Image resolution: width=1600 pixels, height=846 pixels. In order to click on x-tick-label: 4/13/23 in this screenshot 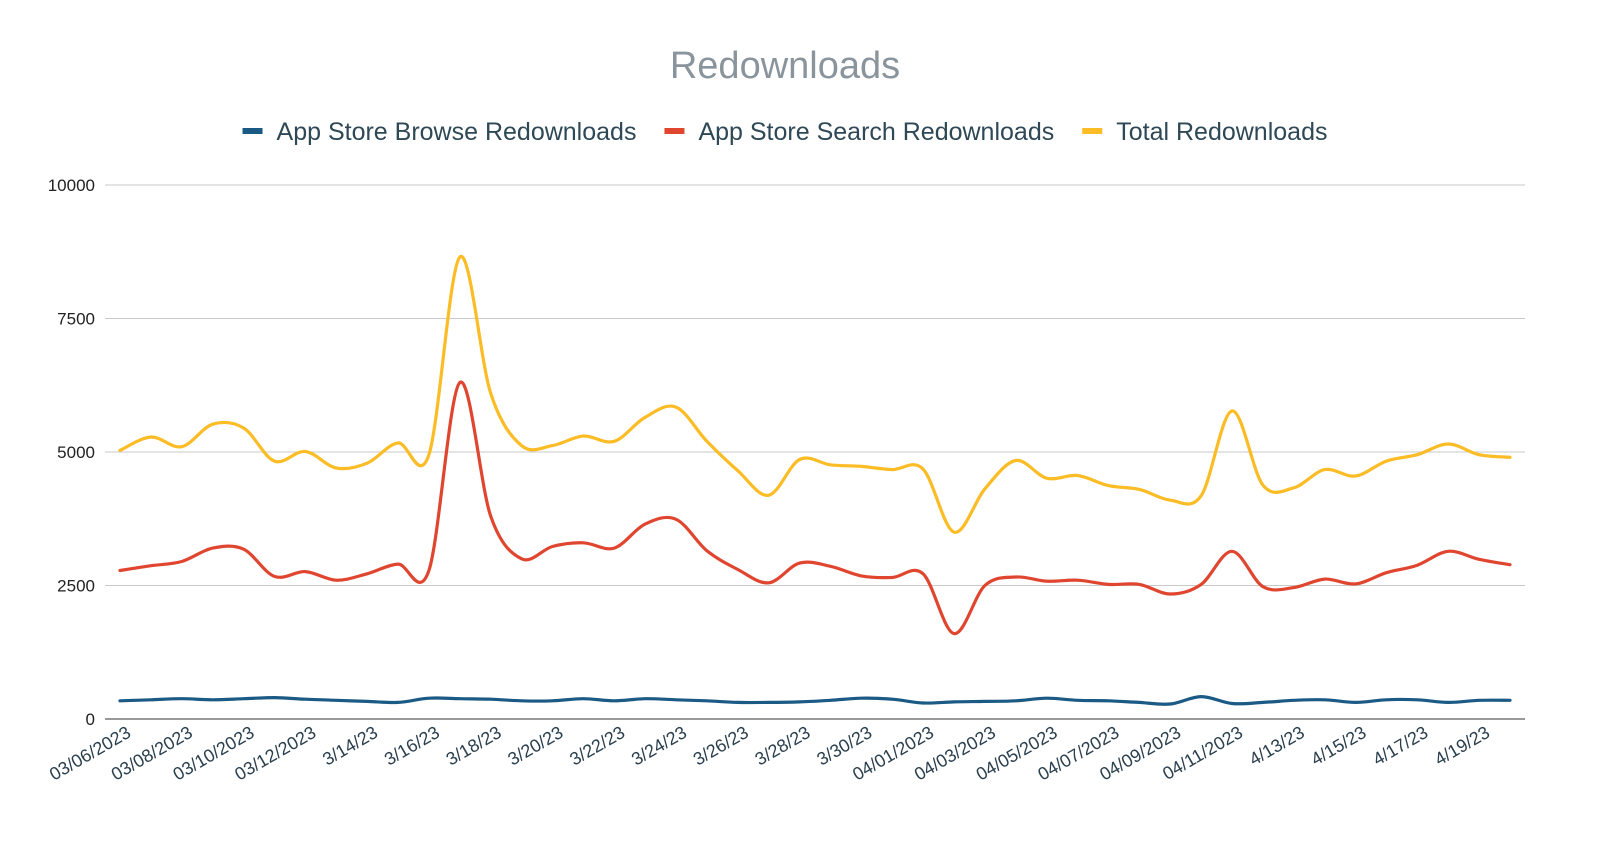, I will do `click(1277, 745)`.